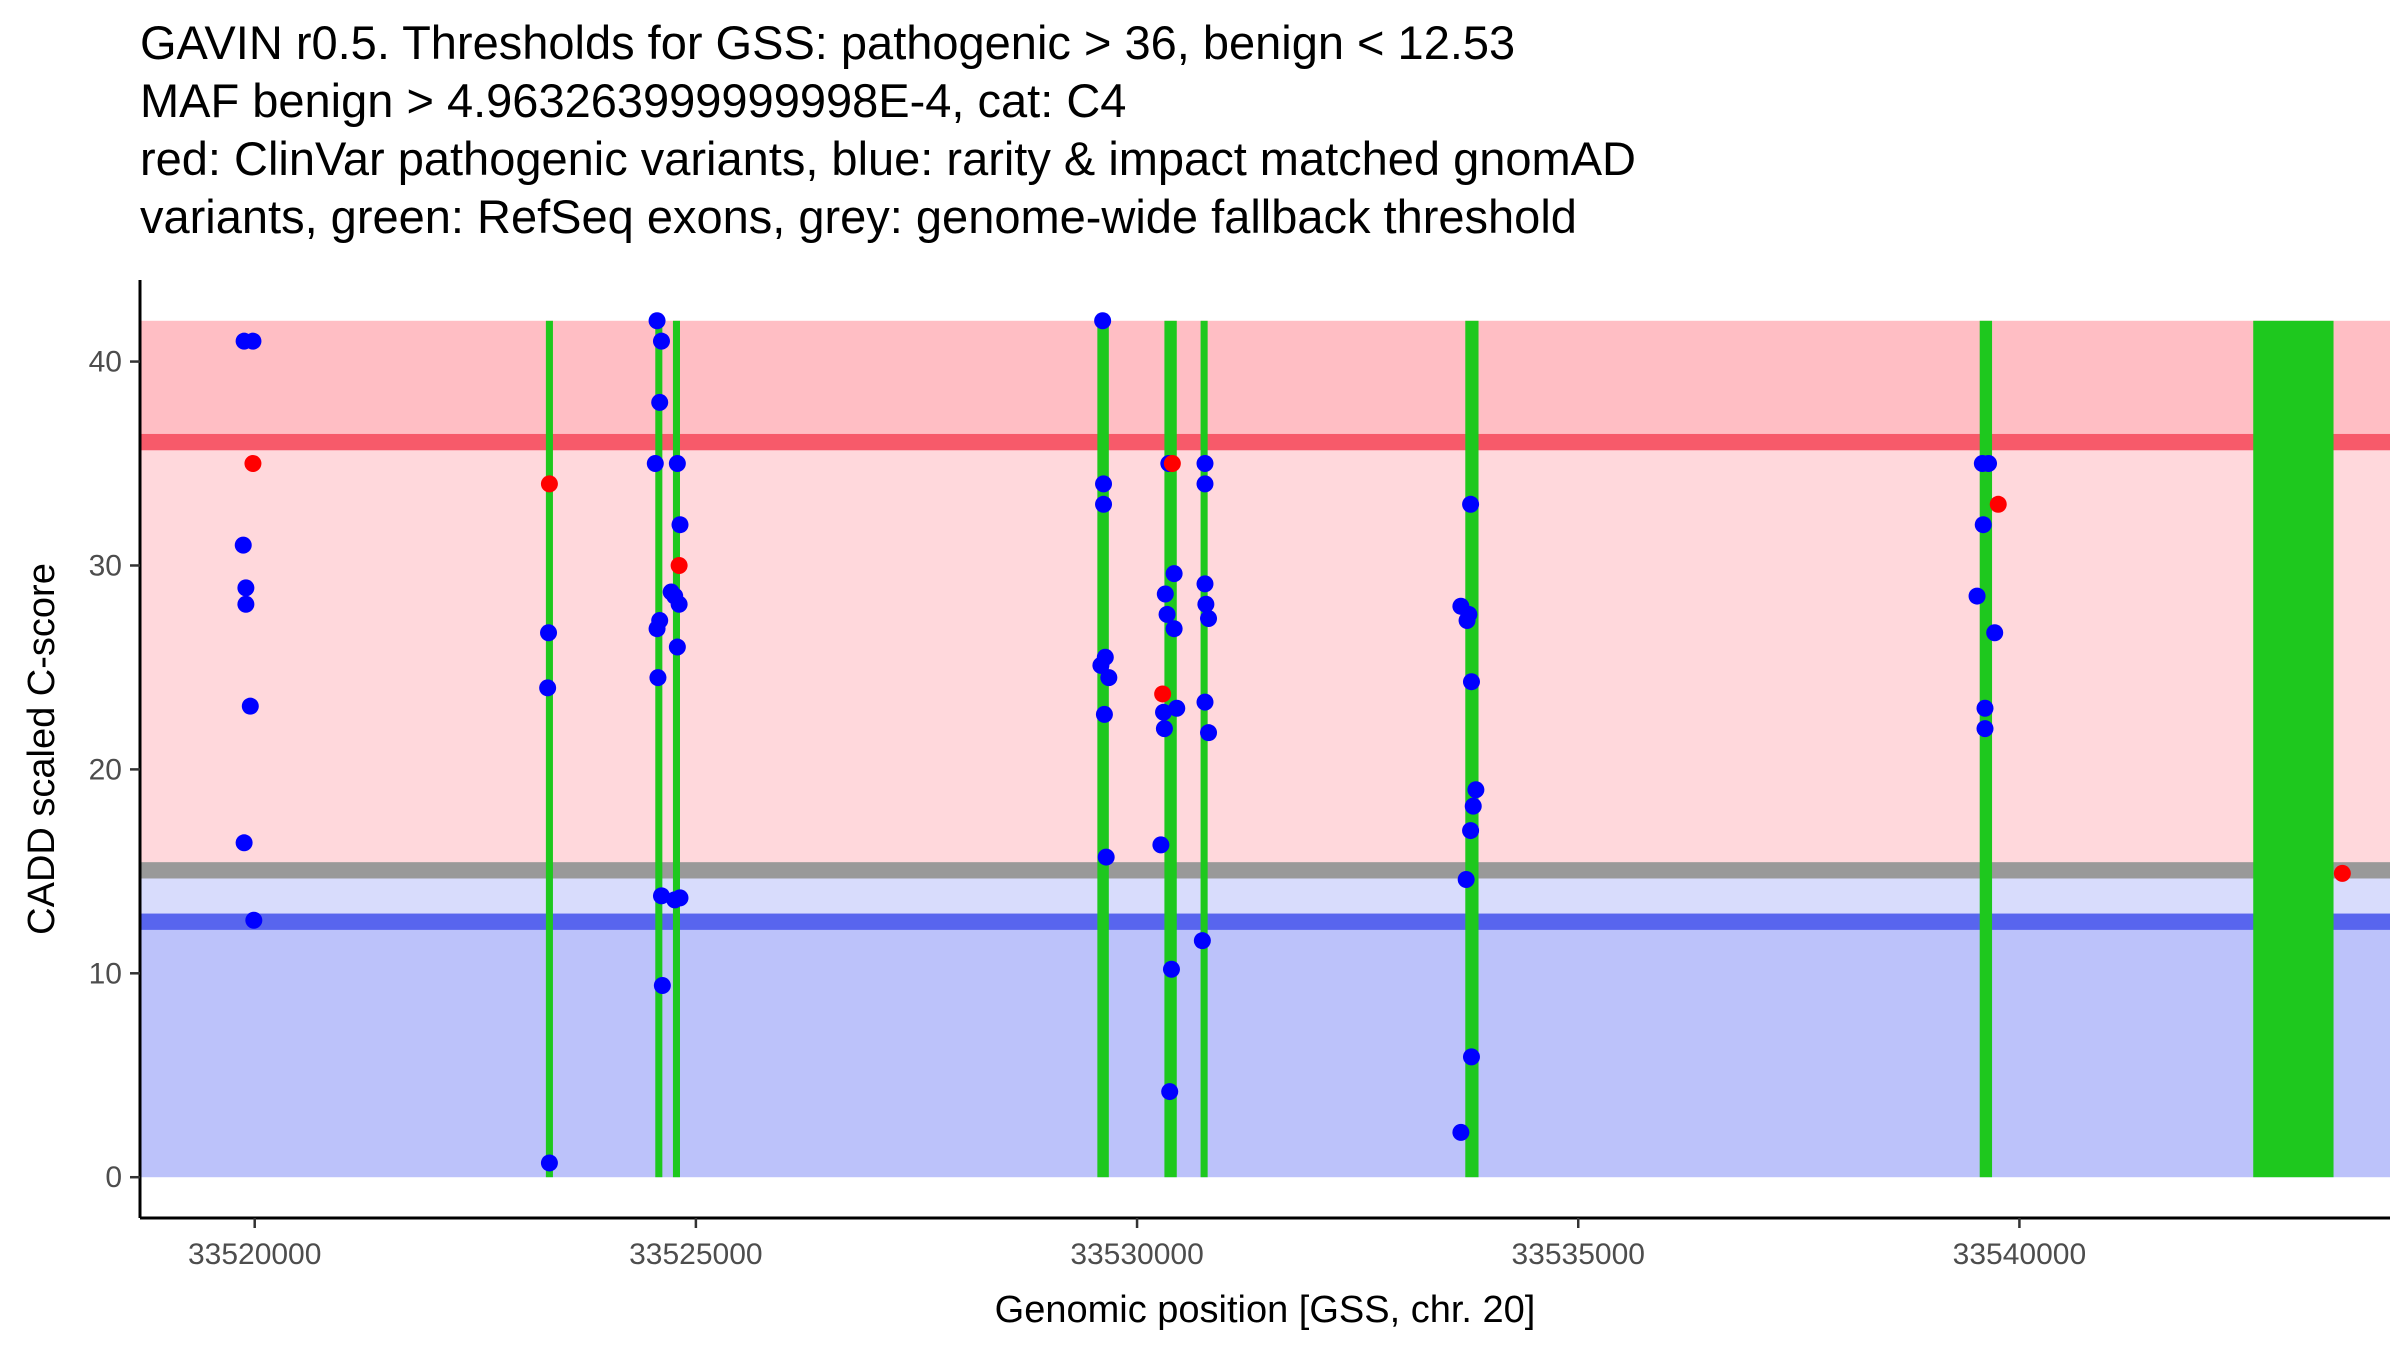  Describe the element at coordinates (1265, 921) in the screenshot. I see `benign-threshold-line` at that location.